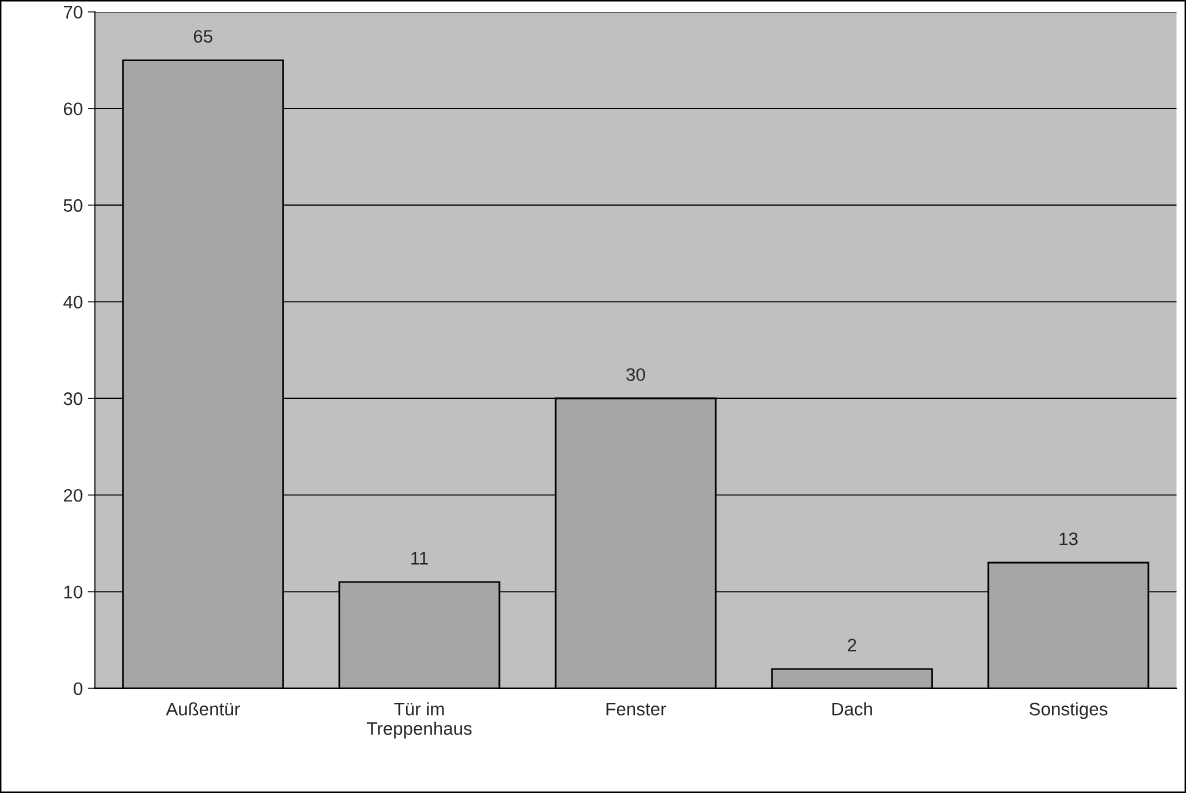 This screenshot has height=793, width=1186. I want to click on y-tick-label: 30, so click(73, 399).